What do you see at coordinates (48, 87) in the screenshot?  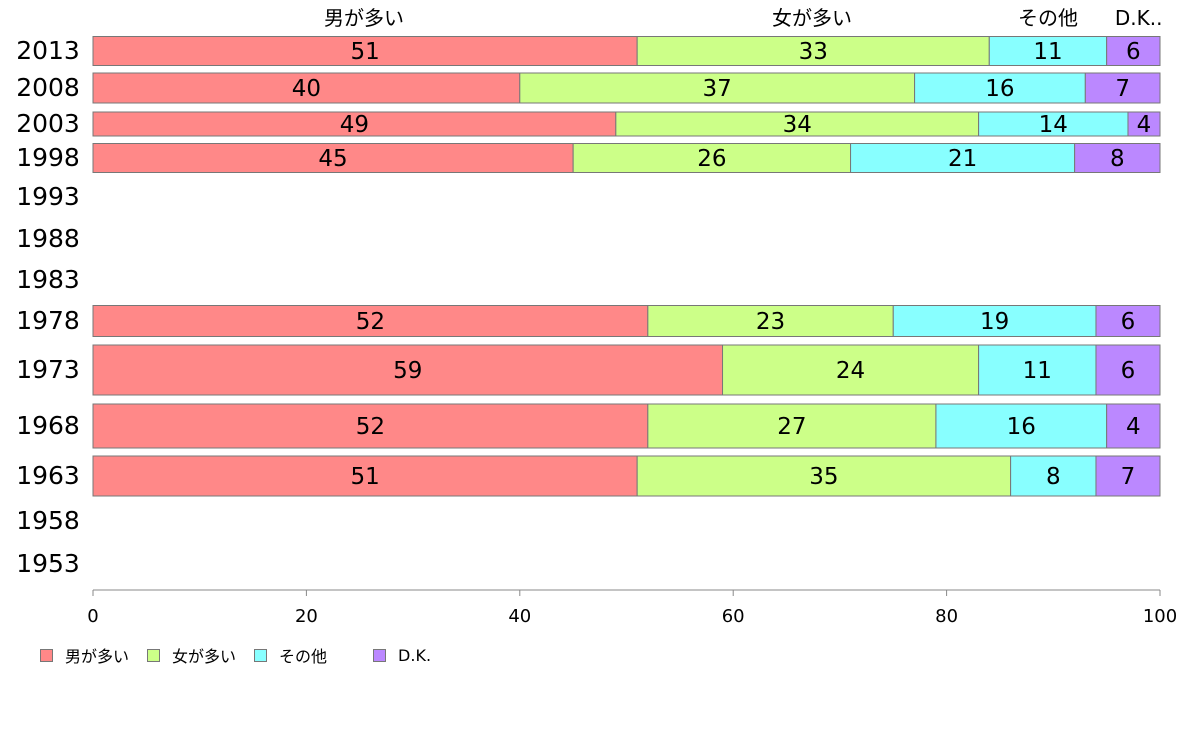 I see `category-label-2008: 2008` at bounding box center [48, 87].